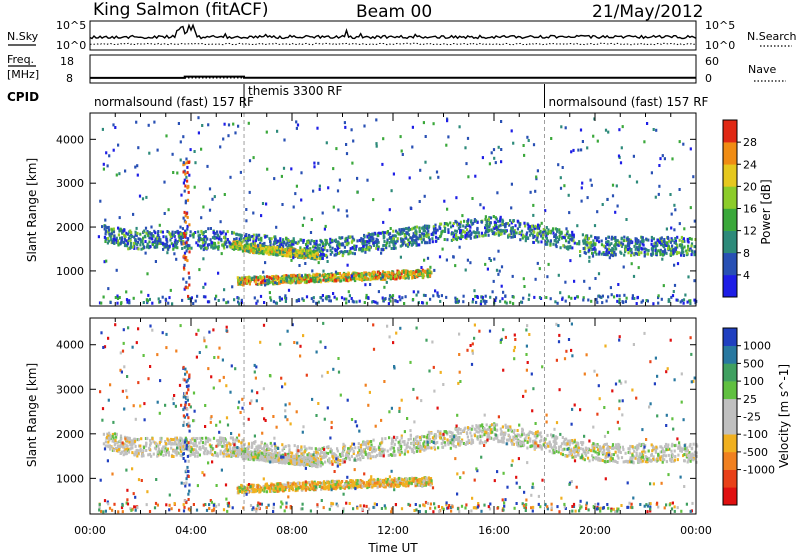 The width and height of the screenshot is (800, 554). What do you see at coordinates (393, 34) in the screenshot?
I see `noise-traces` at bounding box center [393, 34].